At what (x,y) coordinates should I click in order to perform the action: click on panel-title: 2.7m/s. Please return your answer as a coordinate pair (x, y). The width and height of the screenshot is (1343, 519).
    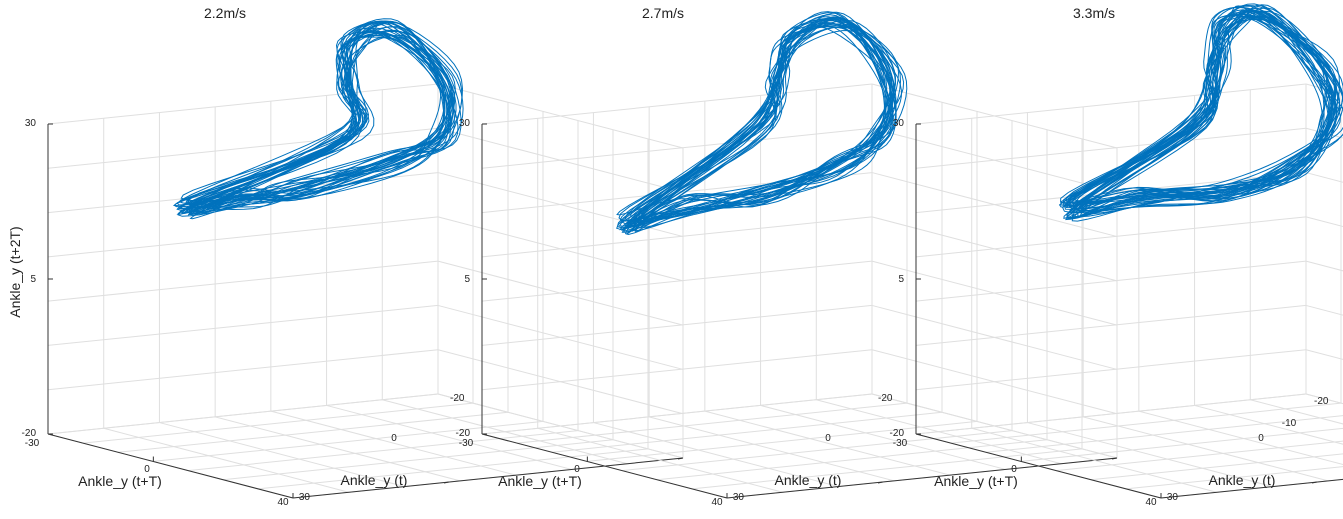
    Looking at the image, I should click on (663, 13).